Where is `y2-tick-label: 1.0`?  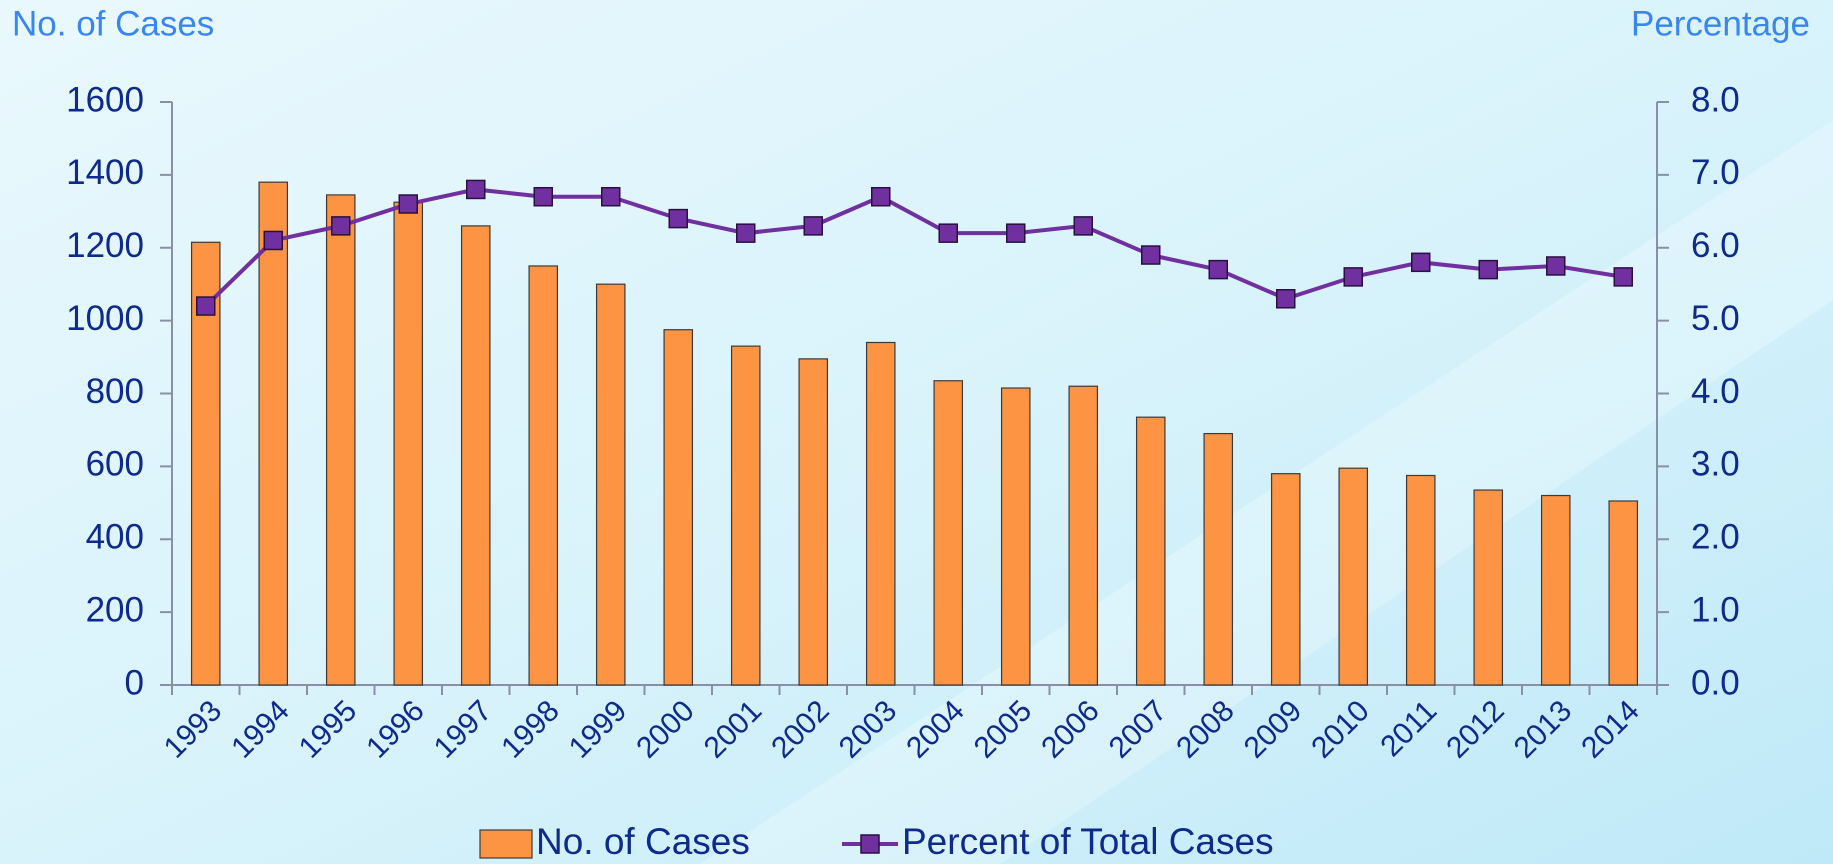 y2-tick-label: 1.0 is located at coordinates (1715, 609).